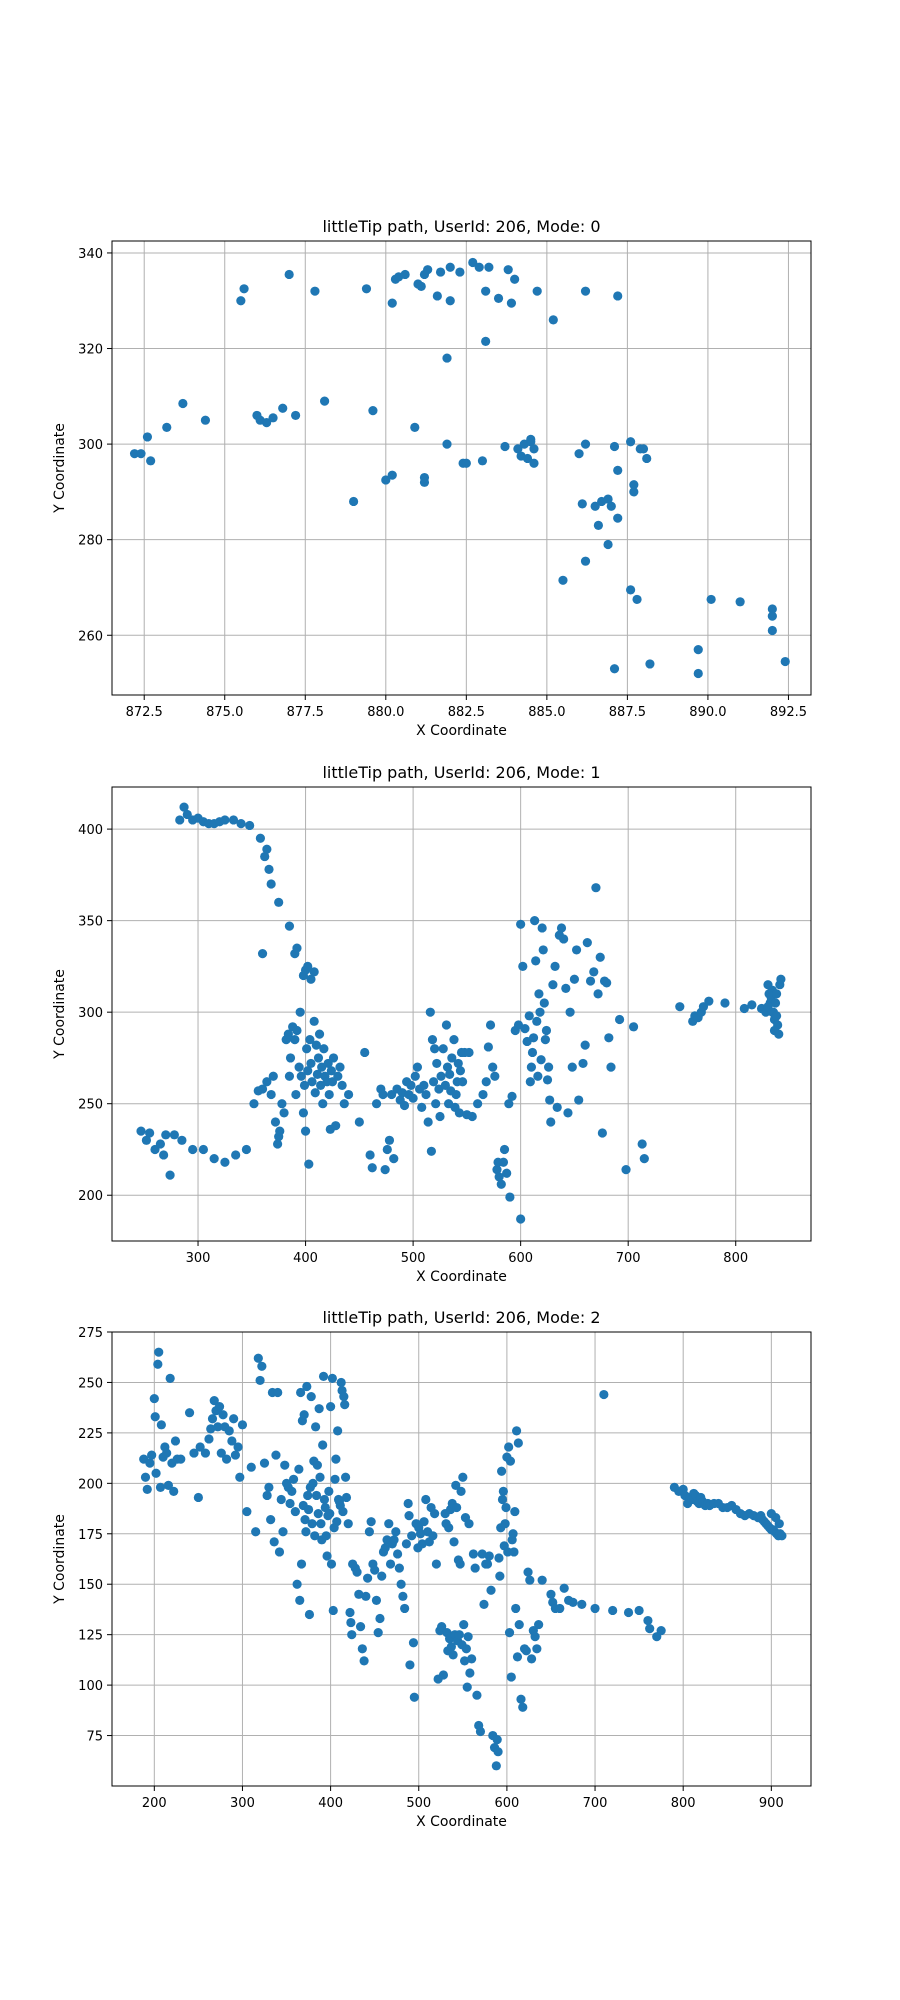 This screenshot has height=2000, width=900. Describe the element at coordinates (461, 772) in the screenshot. I see `chart-title: littleTip path, UserId: 206, Mode: 1` at that location.